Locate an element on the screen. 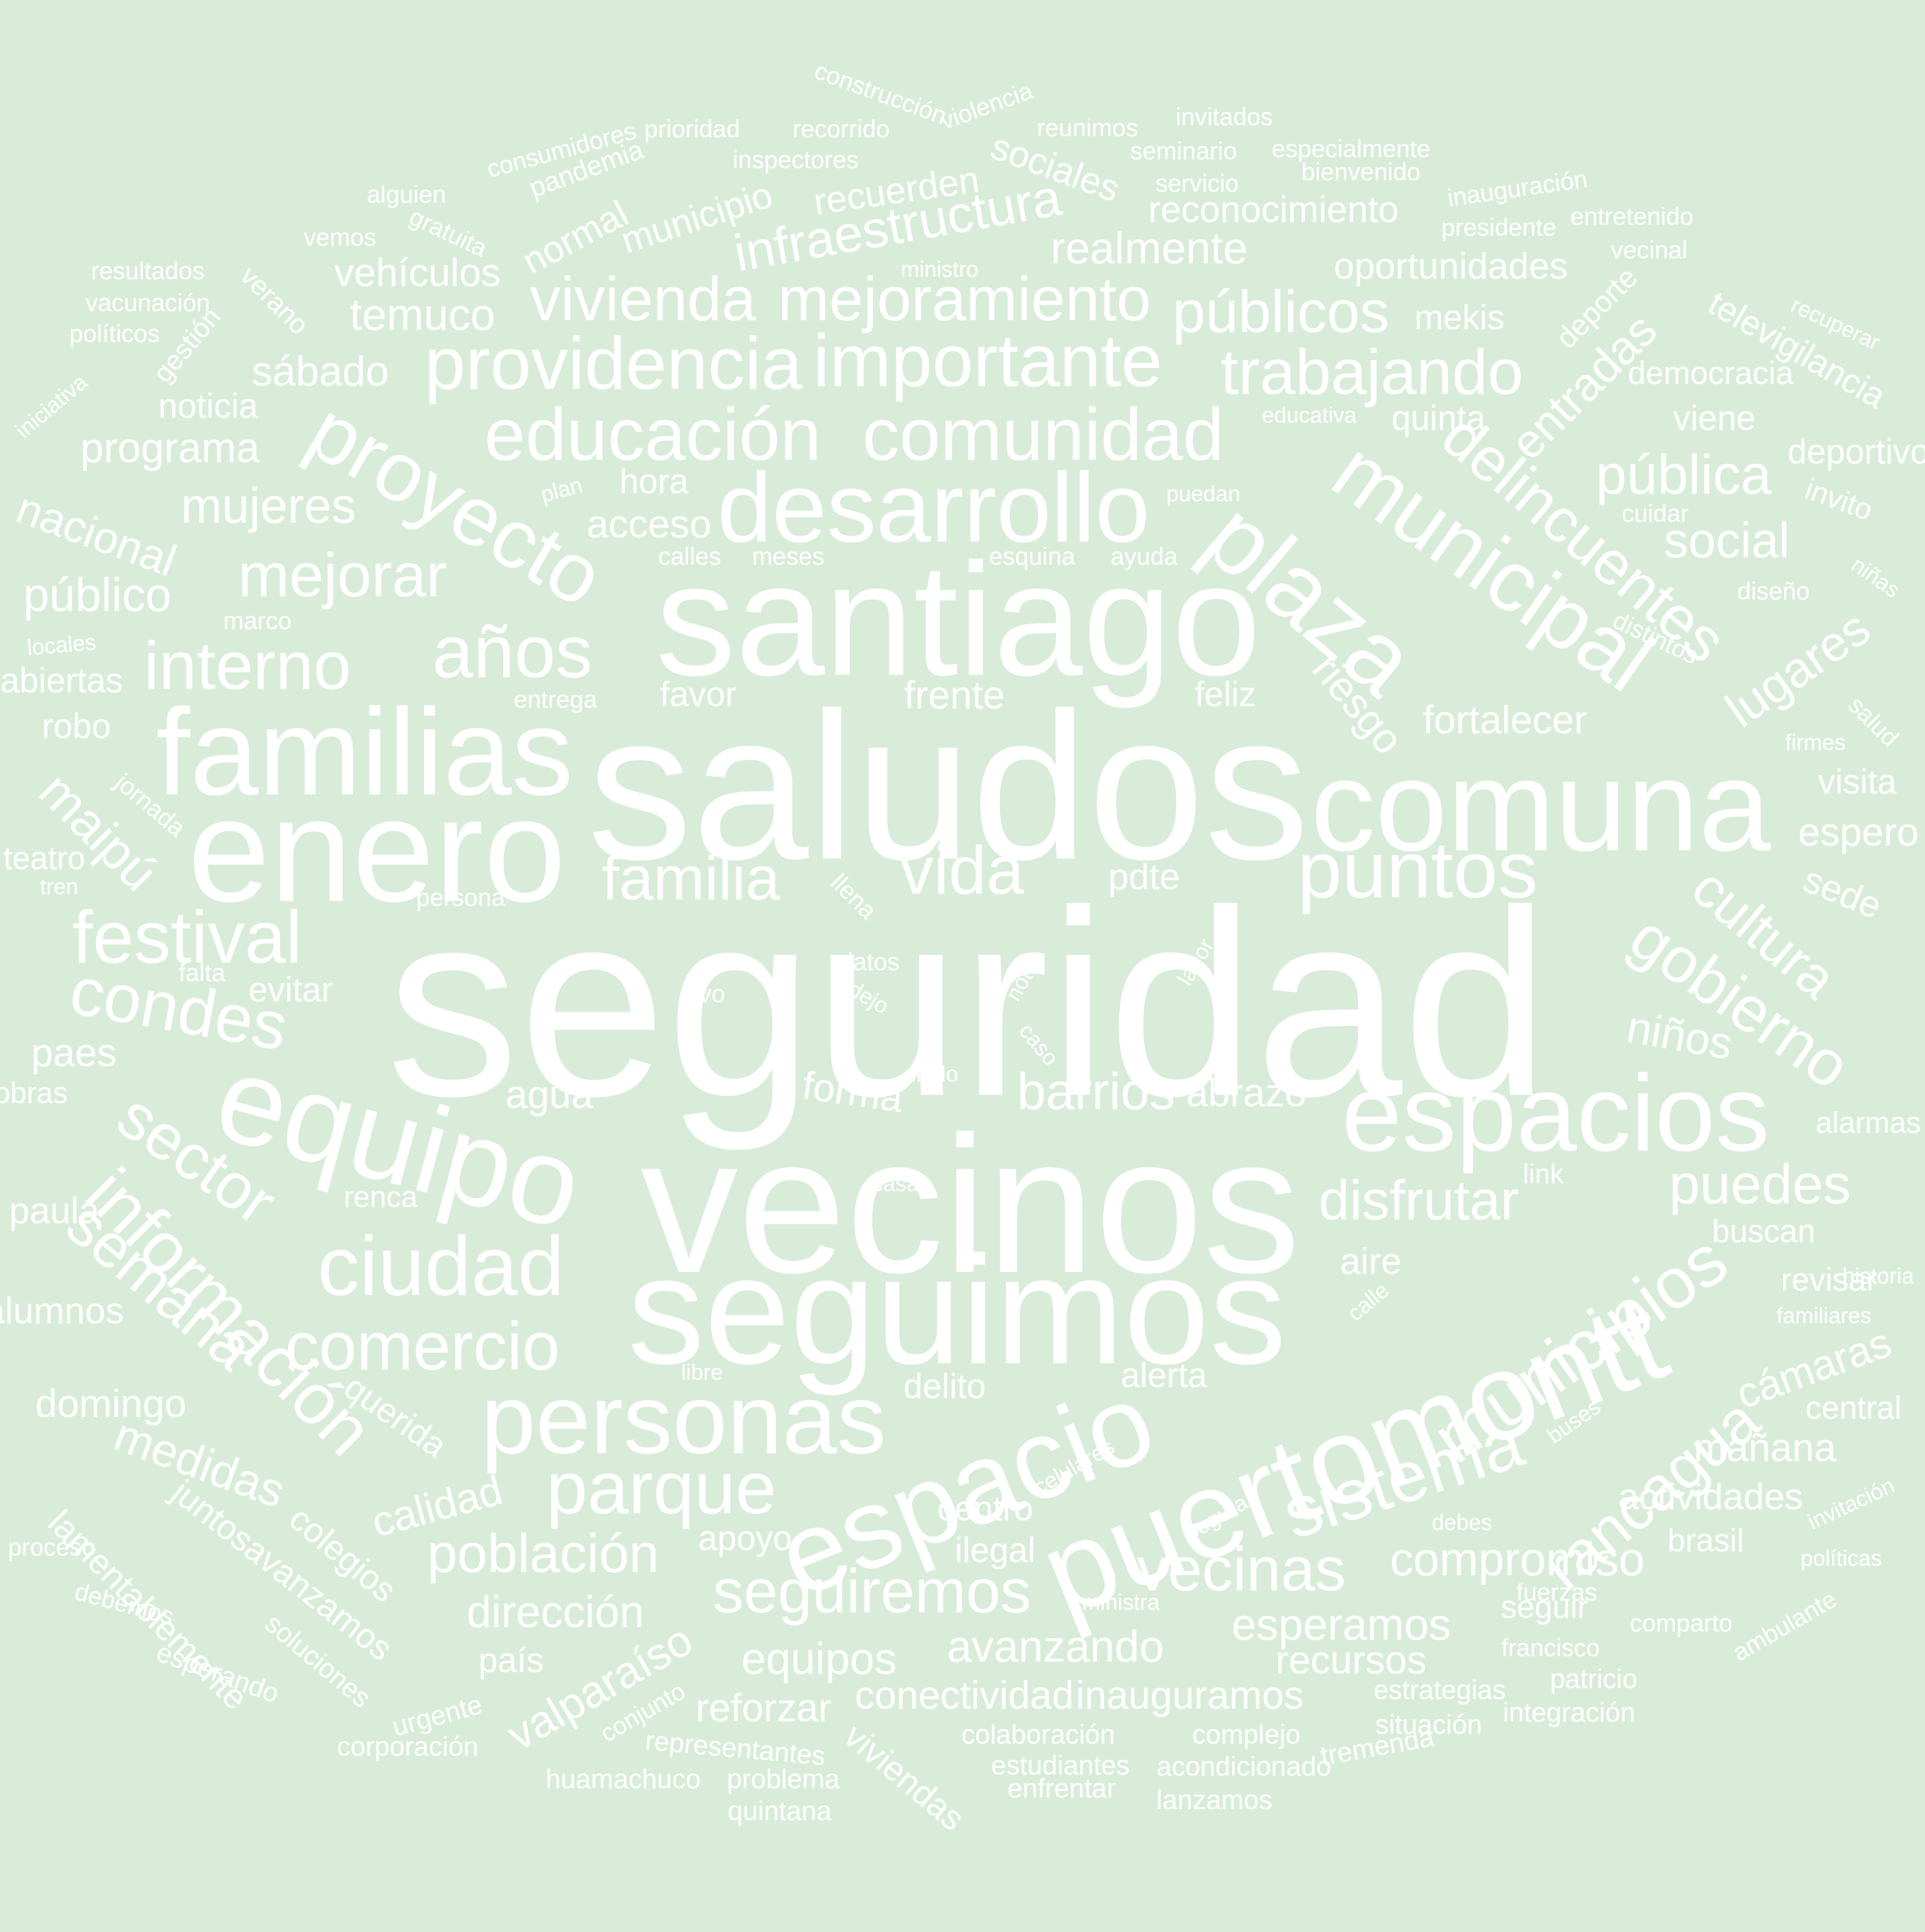  word-agua: agua is located at coordinates (549, 1094).